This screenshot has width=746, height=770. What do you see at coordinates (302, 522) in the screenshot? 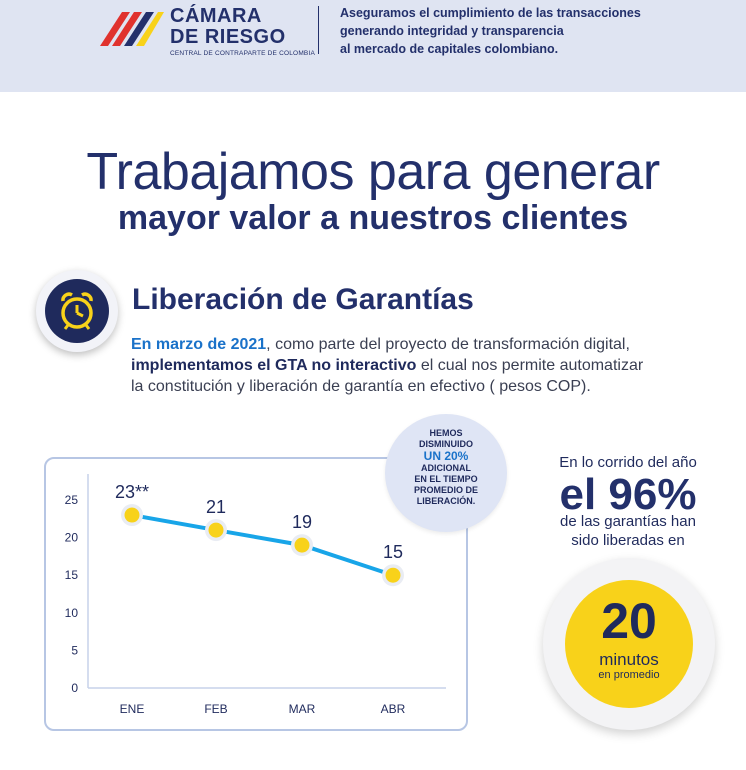
I see `data-label: 19` at bounding box center [302, 522].